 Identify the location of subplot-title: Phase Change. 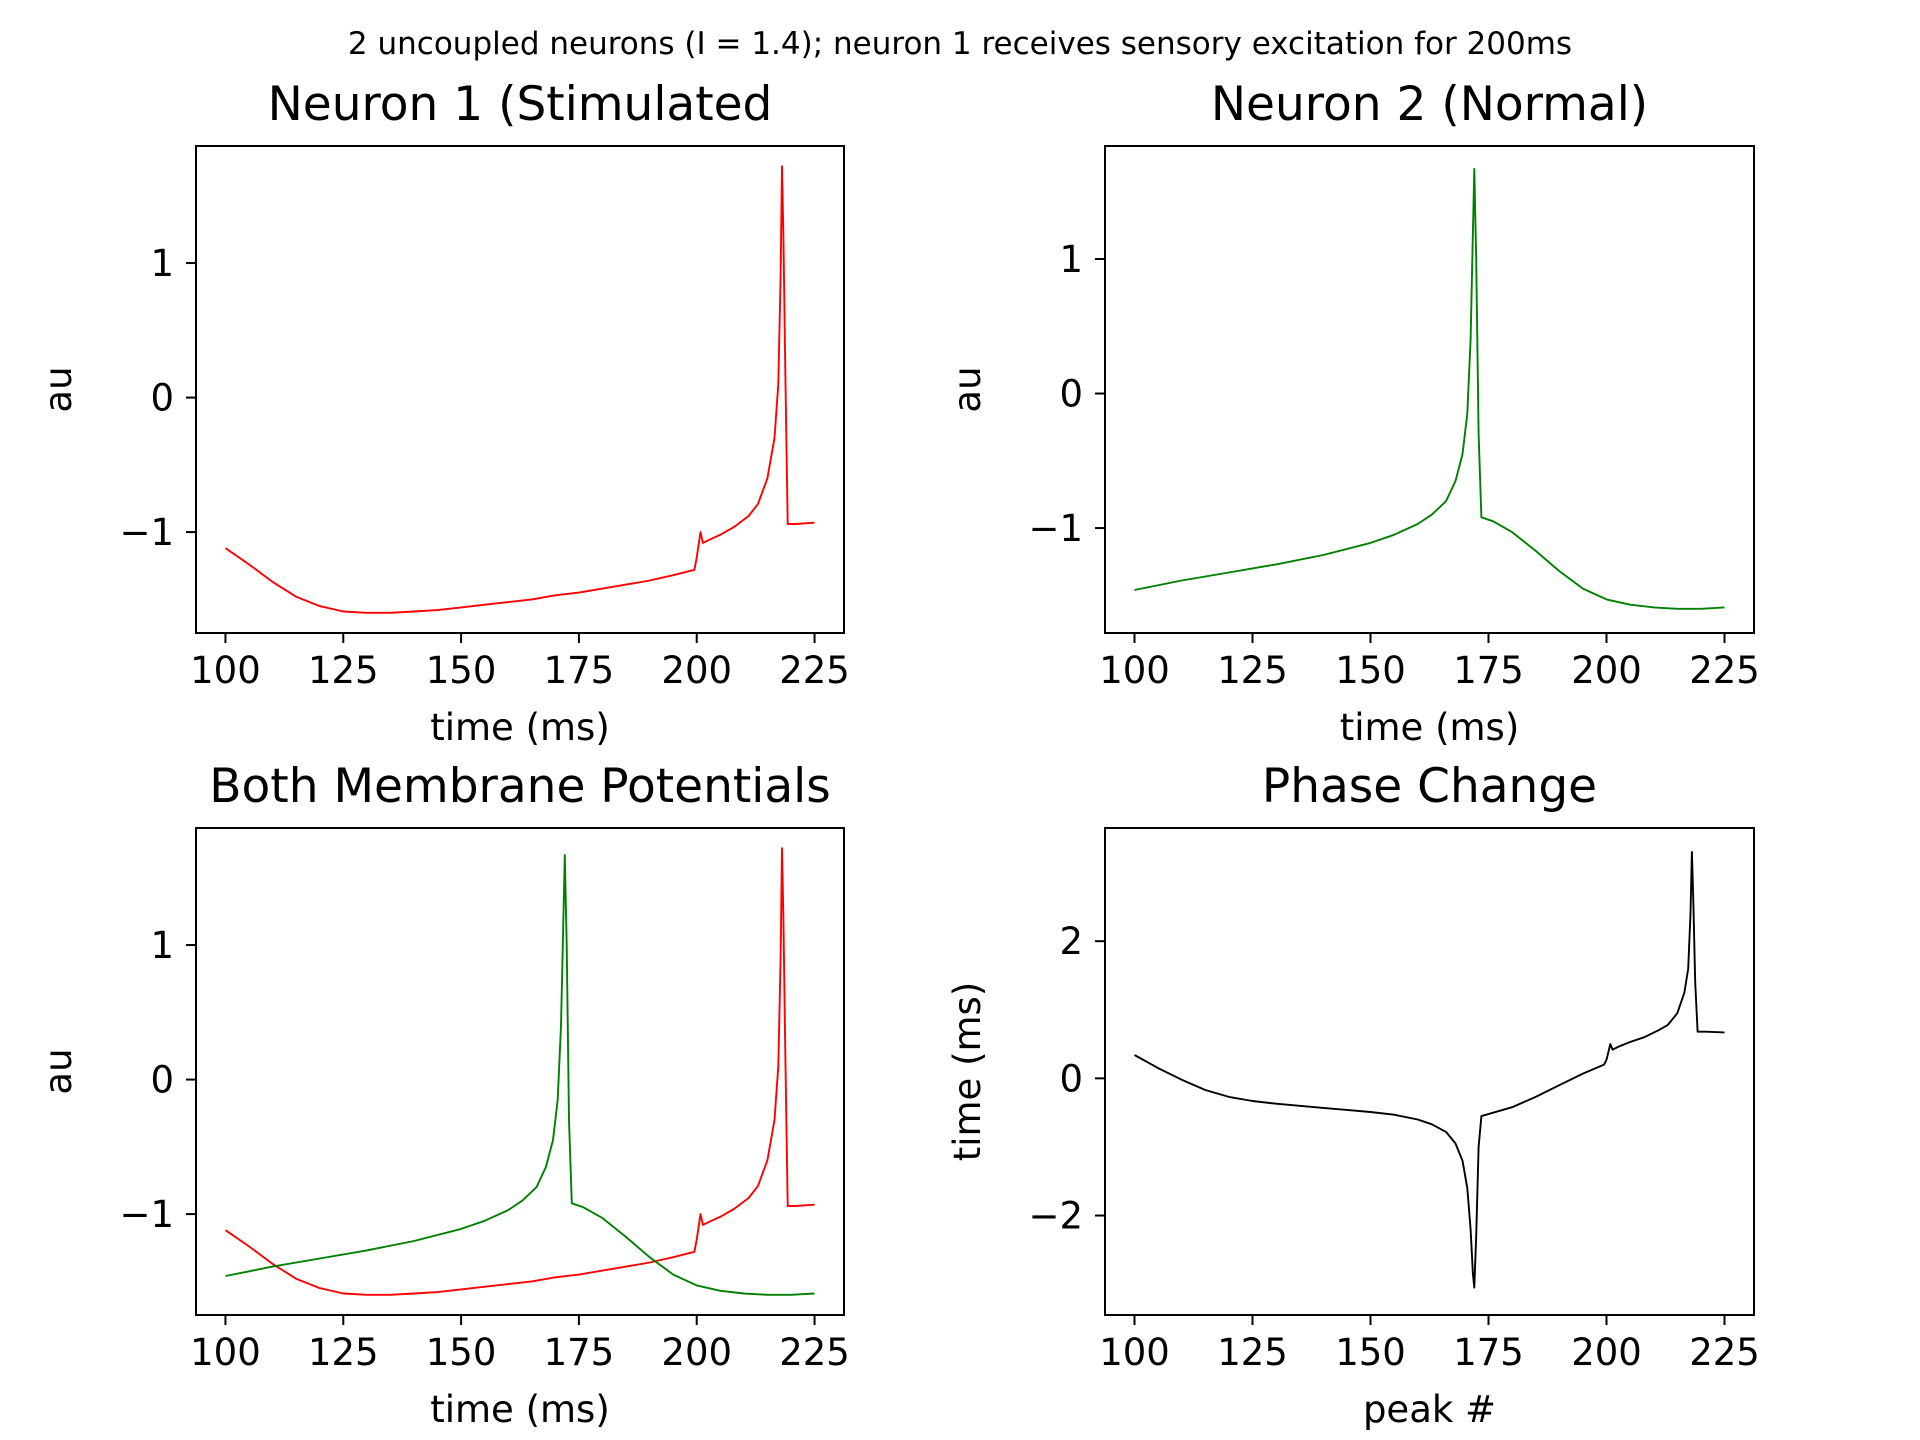
(1429, 786).